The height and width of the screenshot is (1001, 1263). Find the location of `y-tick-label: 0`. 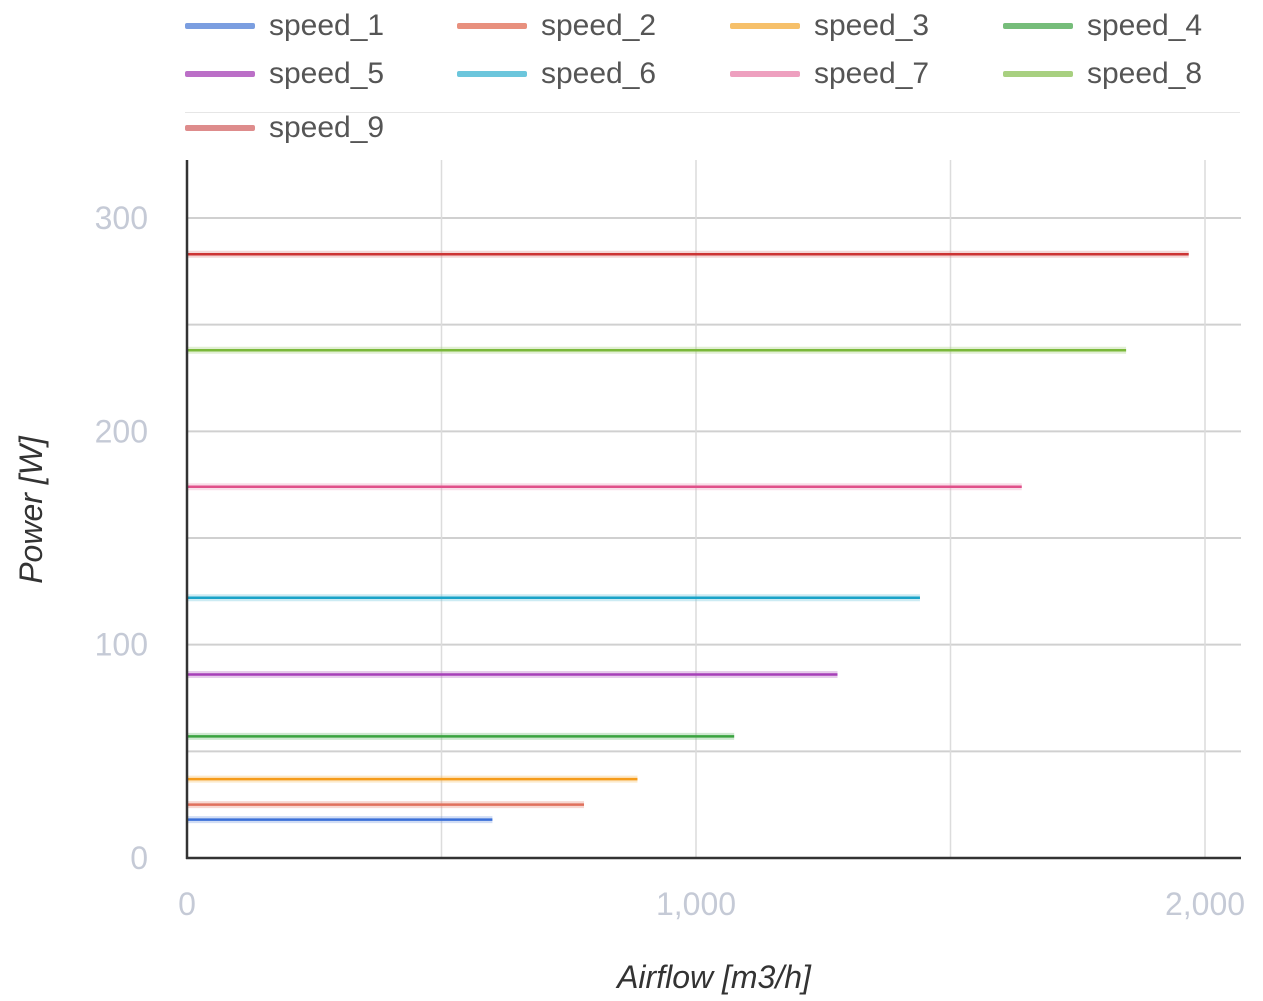

y-tick-label: 0 is located at coordinates (139, 858).